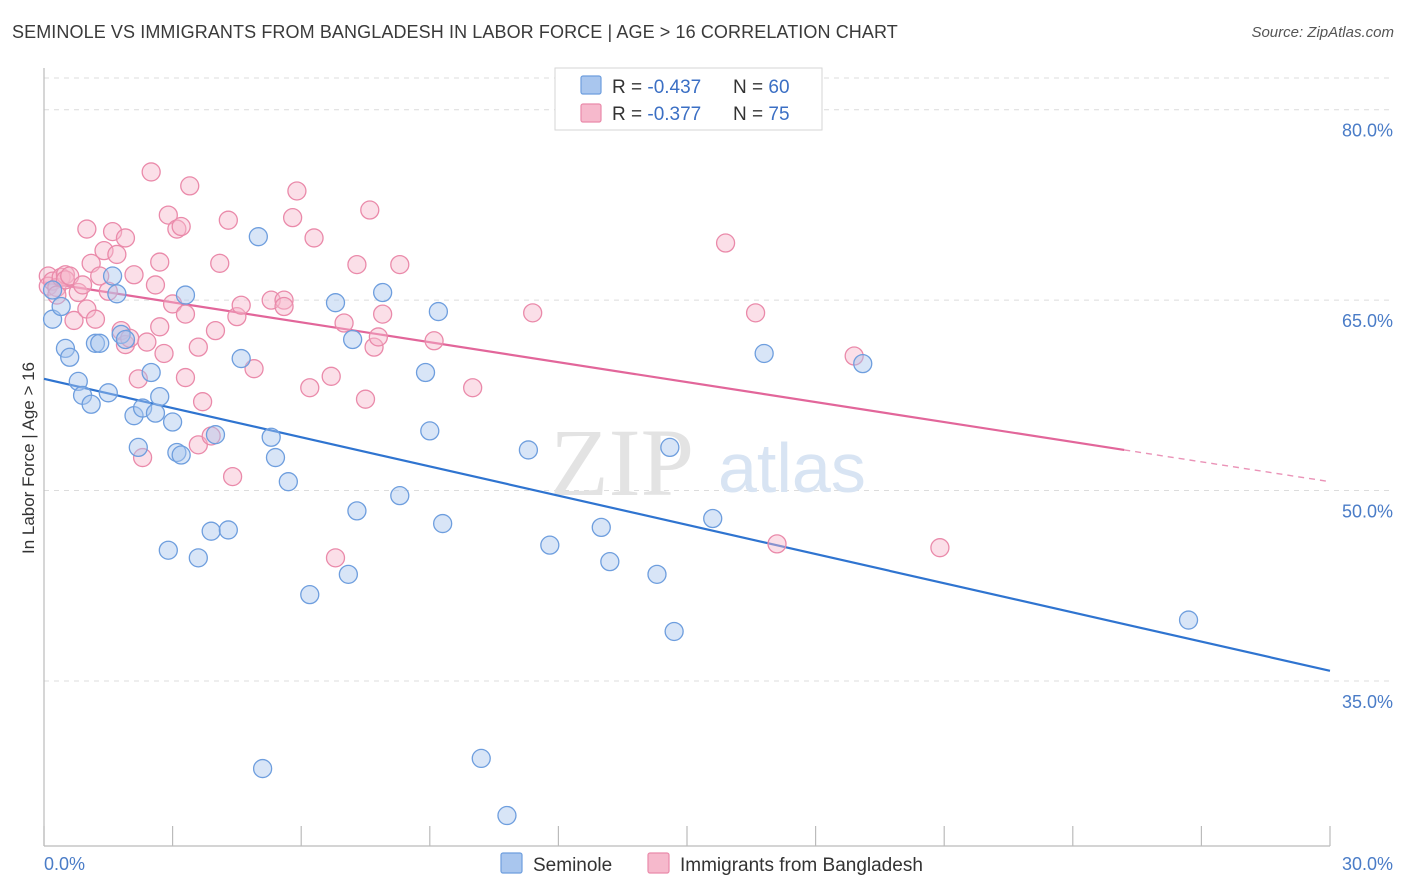 The image size is (1406, 892). I want to click on svg-text: N = 75, so click(761, 114).